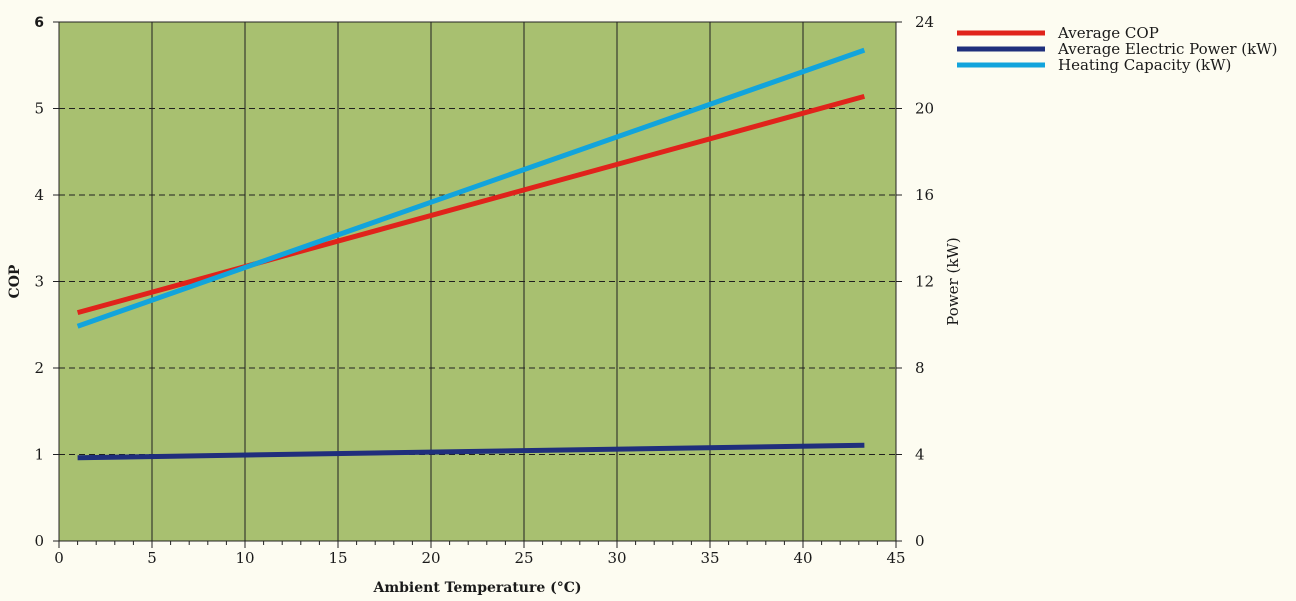 This screenshot has width=1296, height=601. Describe the element at coordinates (895, 558) in the screenshot. I see `x-tick-label: 45` at that location.